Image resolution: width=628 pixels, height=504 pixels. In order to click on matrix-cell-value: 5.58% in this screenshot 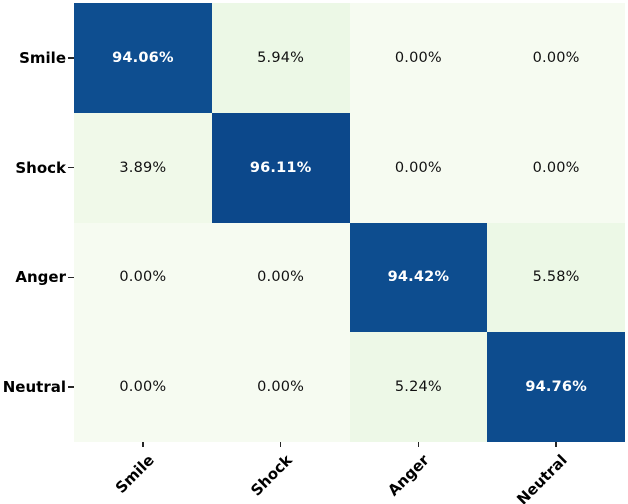, I will do `click(556, 277)`.